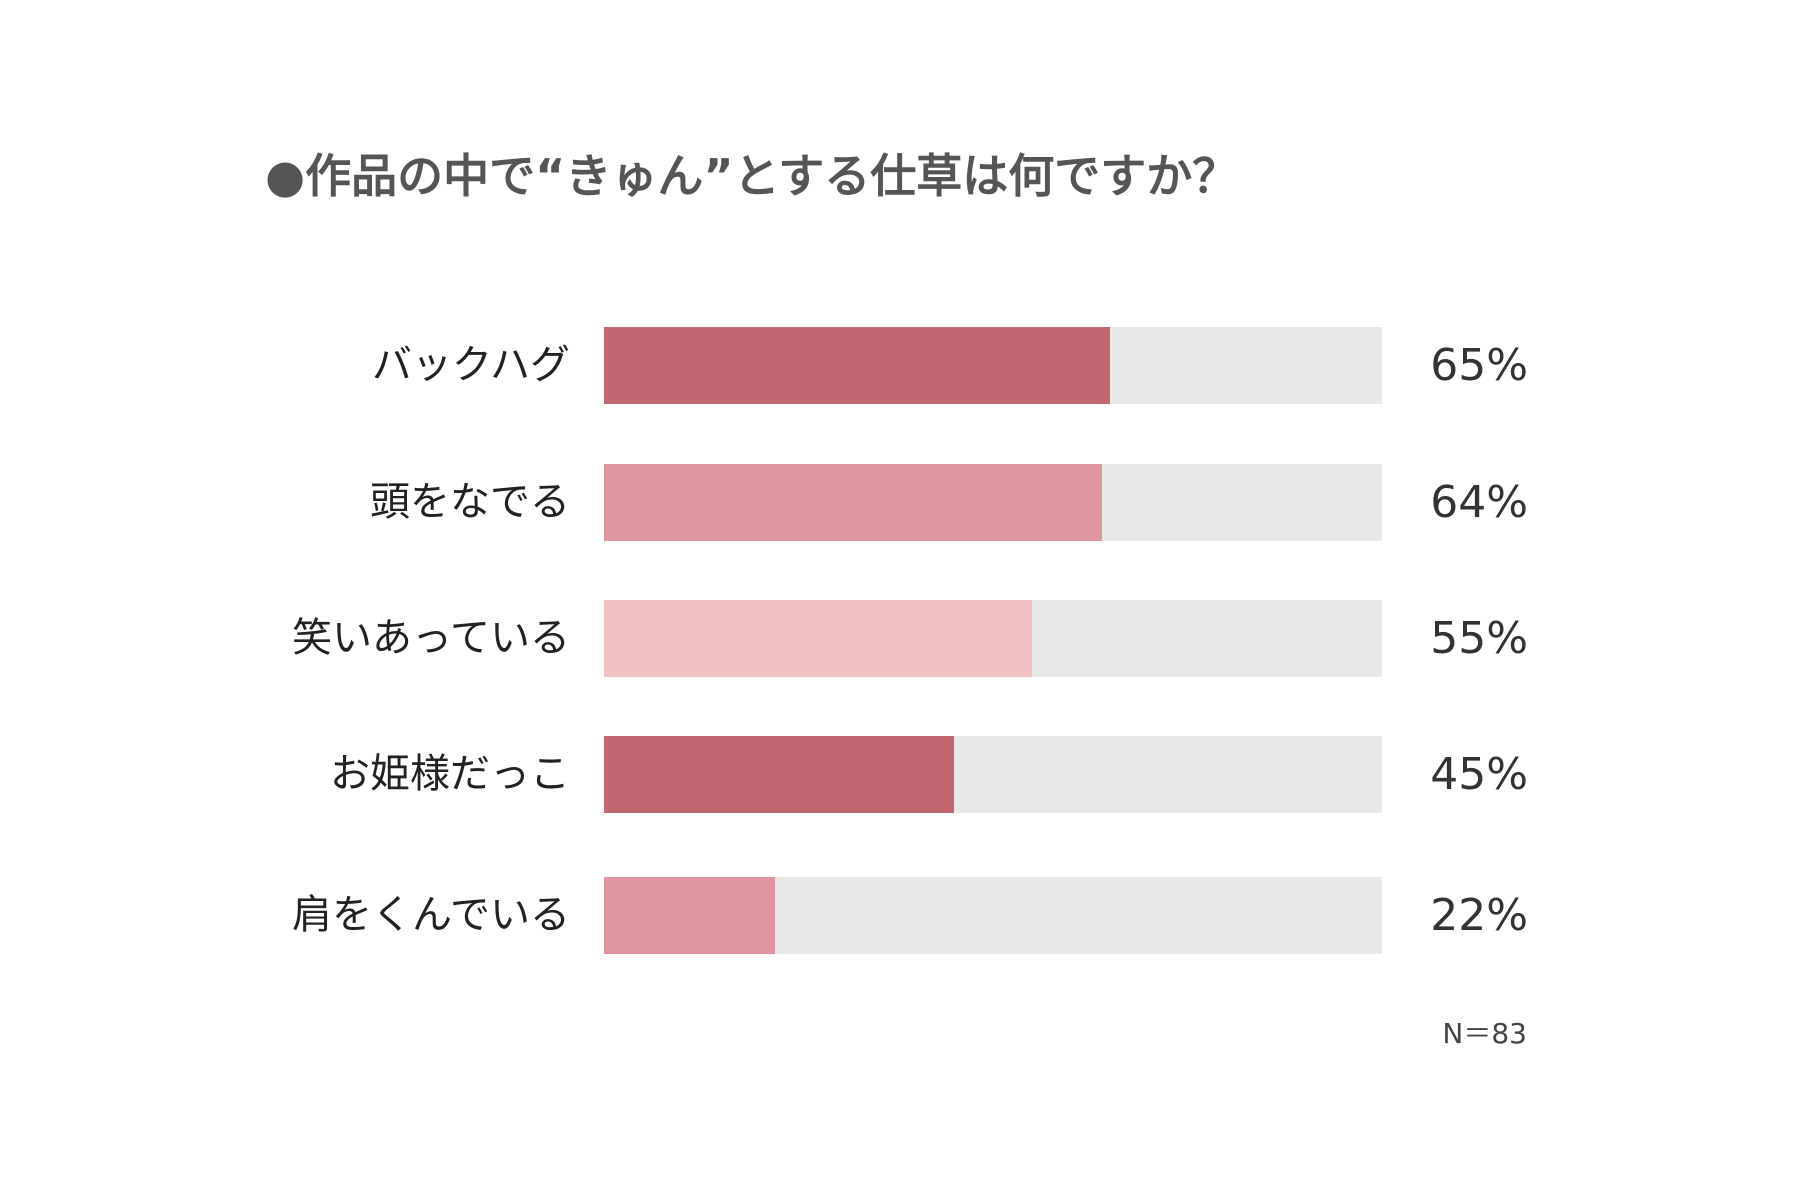 The width and height of the screenshot is (1800, 1200). I want to click on value-label: 45%, so click(1479, 774).